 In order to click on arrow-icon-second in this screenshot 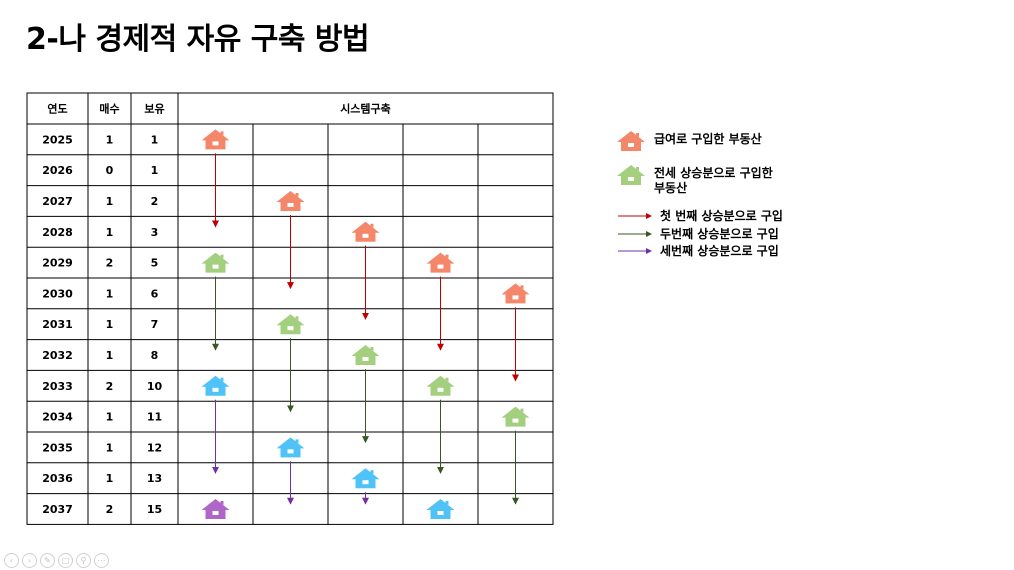, I will do `click(635, 233)`.